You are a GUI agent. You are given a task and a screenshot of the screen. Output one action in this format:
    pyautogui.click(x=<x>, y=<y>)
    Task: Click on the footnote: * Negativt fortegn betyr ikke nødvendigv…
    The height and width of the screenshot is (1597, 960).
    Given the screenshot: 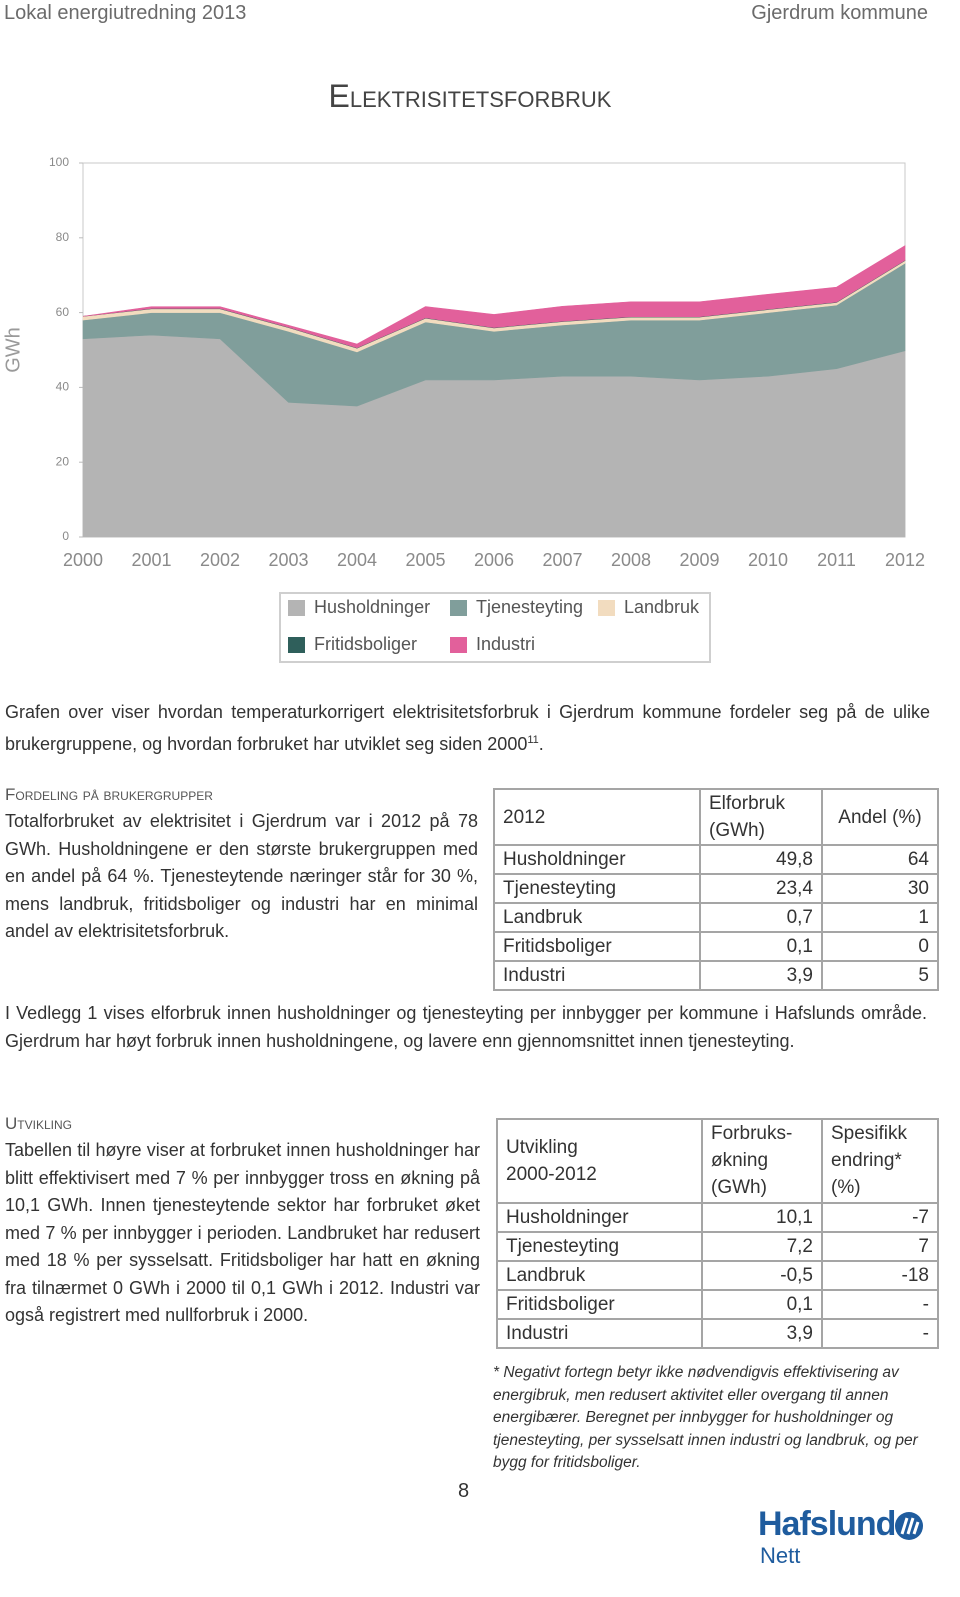 What is the action you would take?
    pyautogui.click(x=705, y=1417)
    